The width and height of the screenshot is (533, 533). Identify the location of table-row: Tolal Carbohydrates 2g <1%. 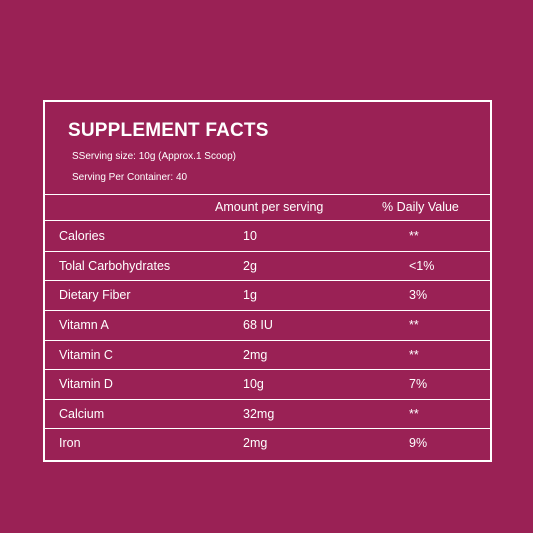
(267, 266).